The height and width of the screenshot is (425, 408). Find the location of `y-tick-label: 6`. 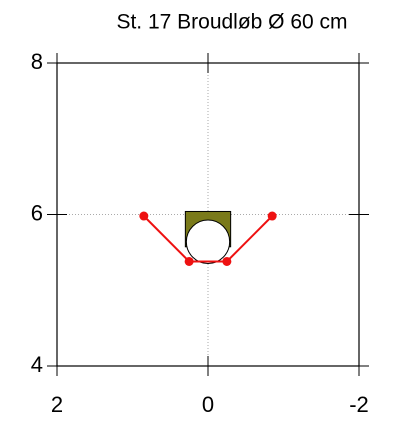

y-tick-label: 6 is located at coordinates (37, 212).